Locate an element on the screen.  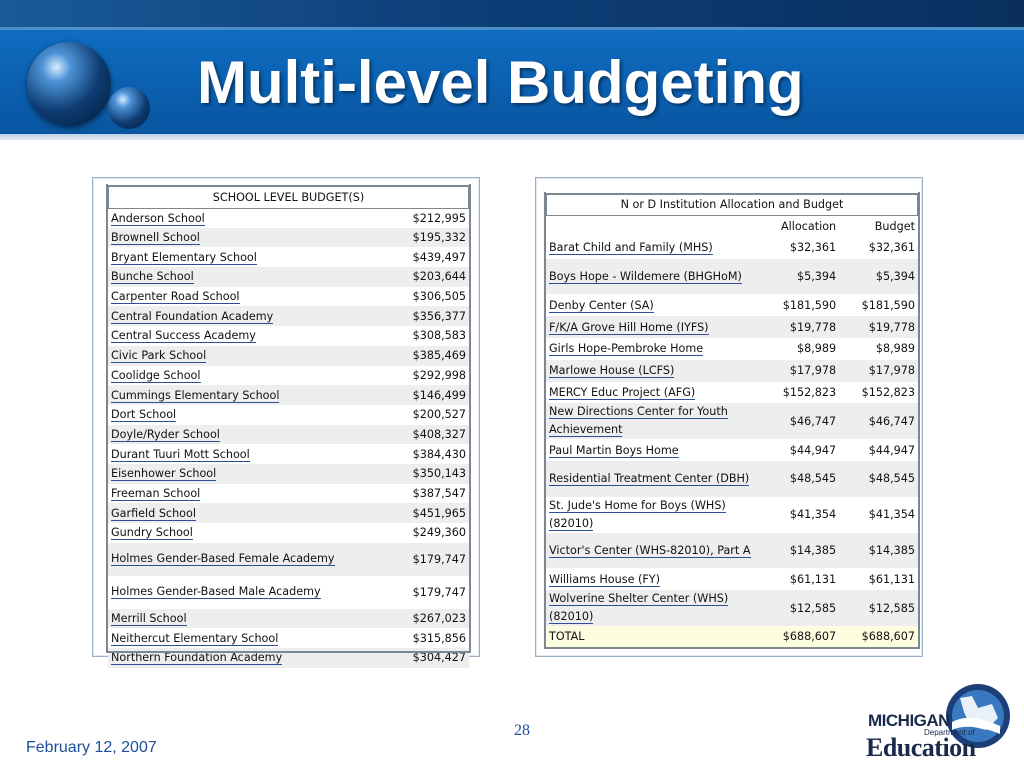
allocation-cell: $17,978 is located at coordinates (799, 370).